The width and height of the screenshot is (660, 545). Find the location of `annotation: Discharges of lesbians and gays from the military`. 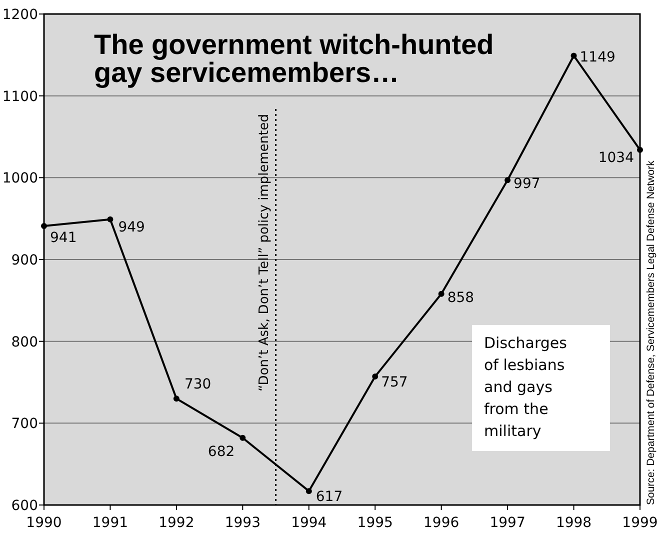

annotation: Discharges of lesbians and gays from the military is located at coordinates (526, 387).